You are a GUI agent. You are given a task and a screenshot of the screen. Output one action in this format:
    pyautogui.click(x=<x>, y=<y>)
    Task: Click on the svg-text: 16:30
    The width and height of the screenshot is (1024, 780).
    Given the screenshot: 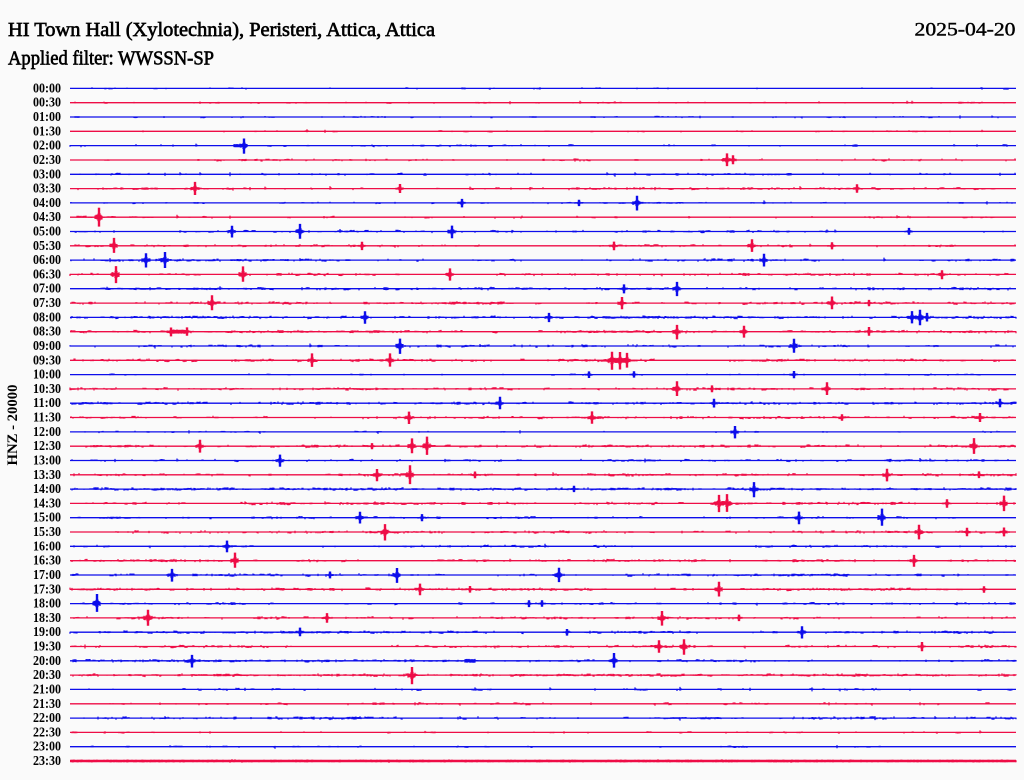 What is the action you would take?
    pyautogui.click(x=47, y=560)
    